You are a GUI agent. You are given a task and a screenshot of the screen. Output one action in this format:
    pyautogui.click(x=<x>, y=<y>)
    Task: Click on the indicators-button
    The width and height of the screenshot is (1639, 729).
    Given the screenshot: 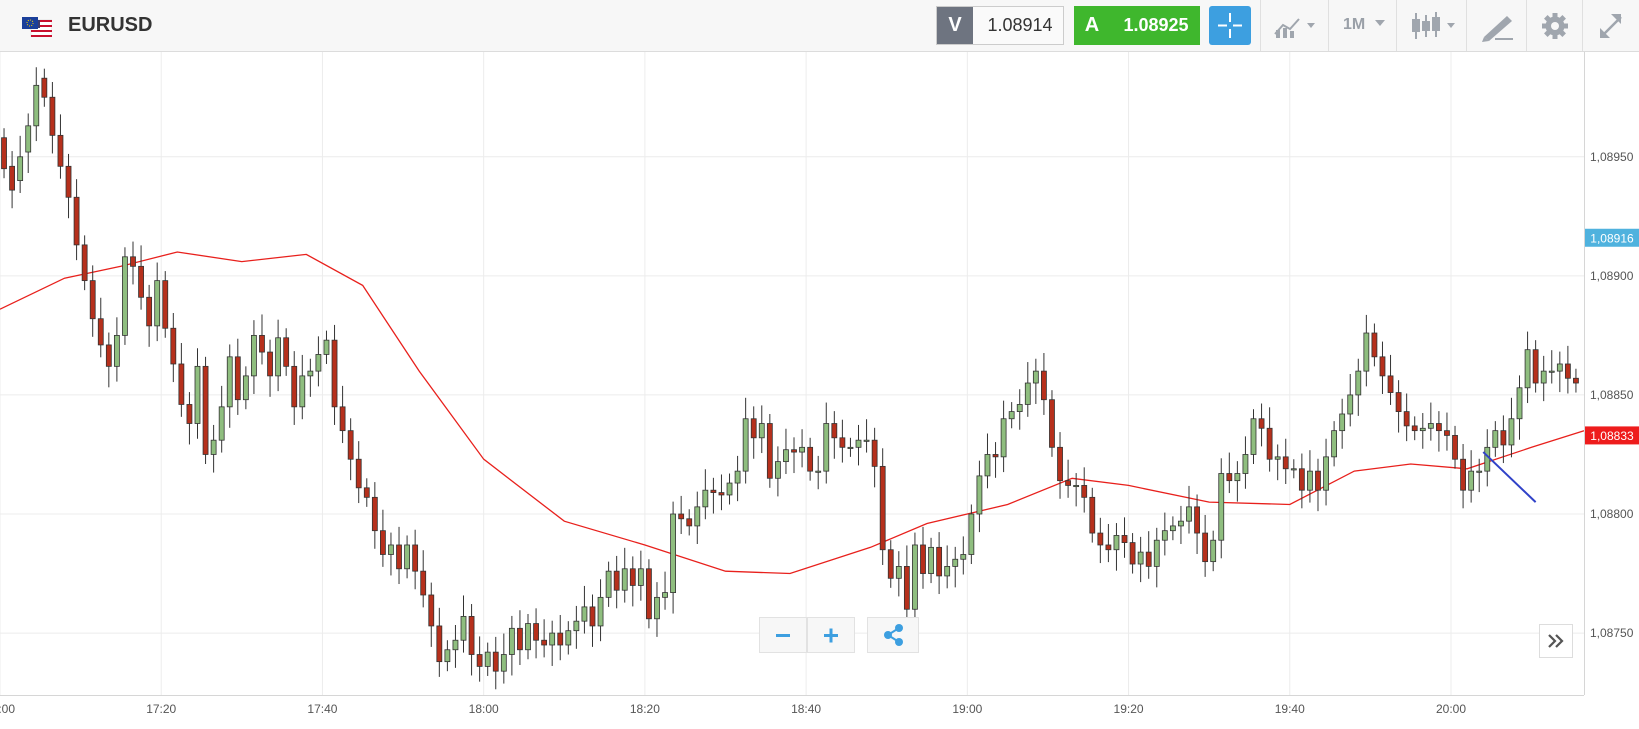 What is the action you would take?
    pyautogui.click(x=1294, y=25)
    